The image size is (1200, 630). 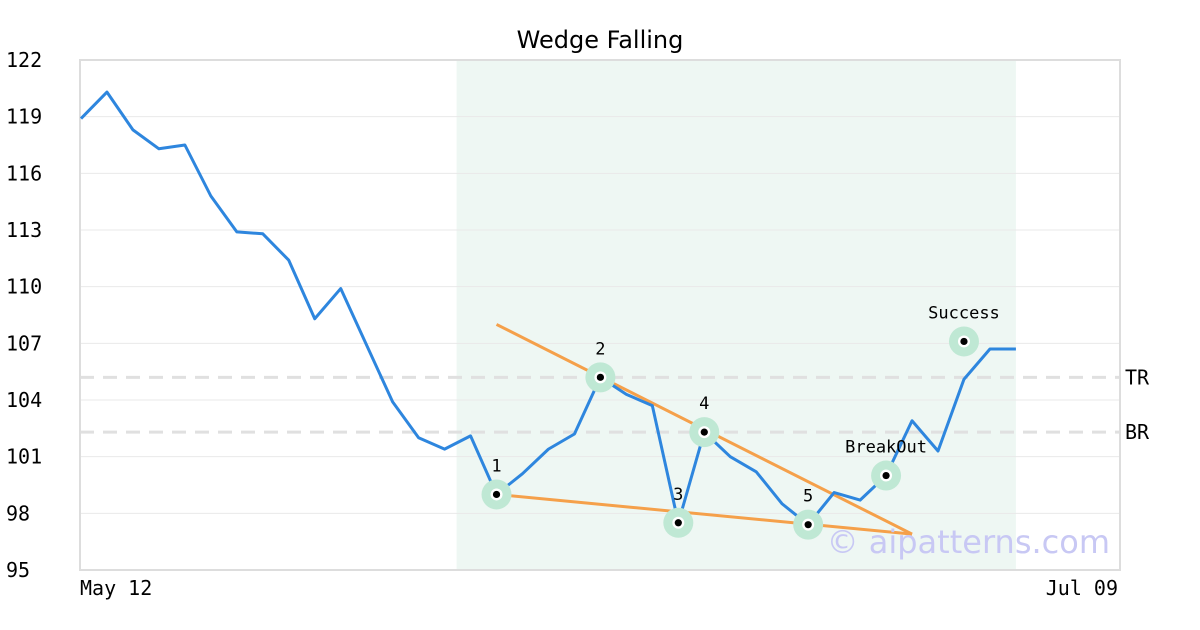 I want to click on marker-2-label: 2, so click(x=600, y=349).